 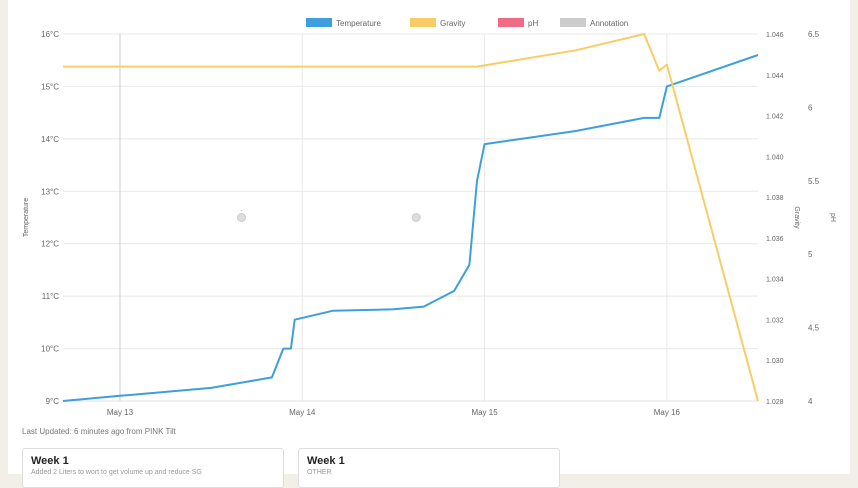 I want to click on legend-label: Gravity, so click(x=452, y=23).